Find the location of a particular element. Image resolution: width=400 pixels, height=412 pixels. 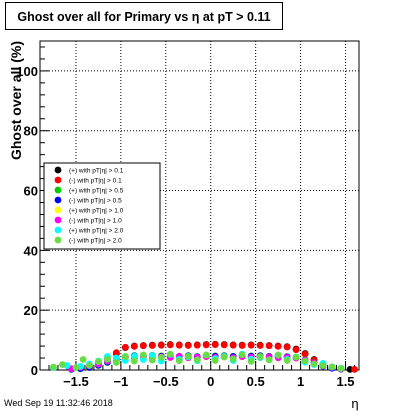

x-tick-label: 1 is located at coordinates (300, 381).